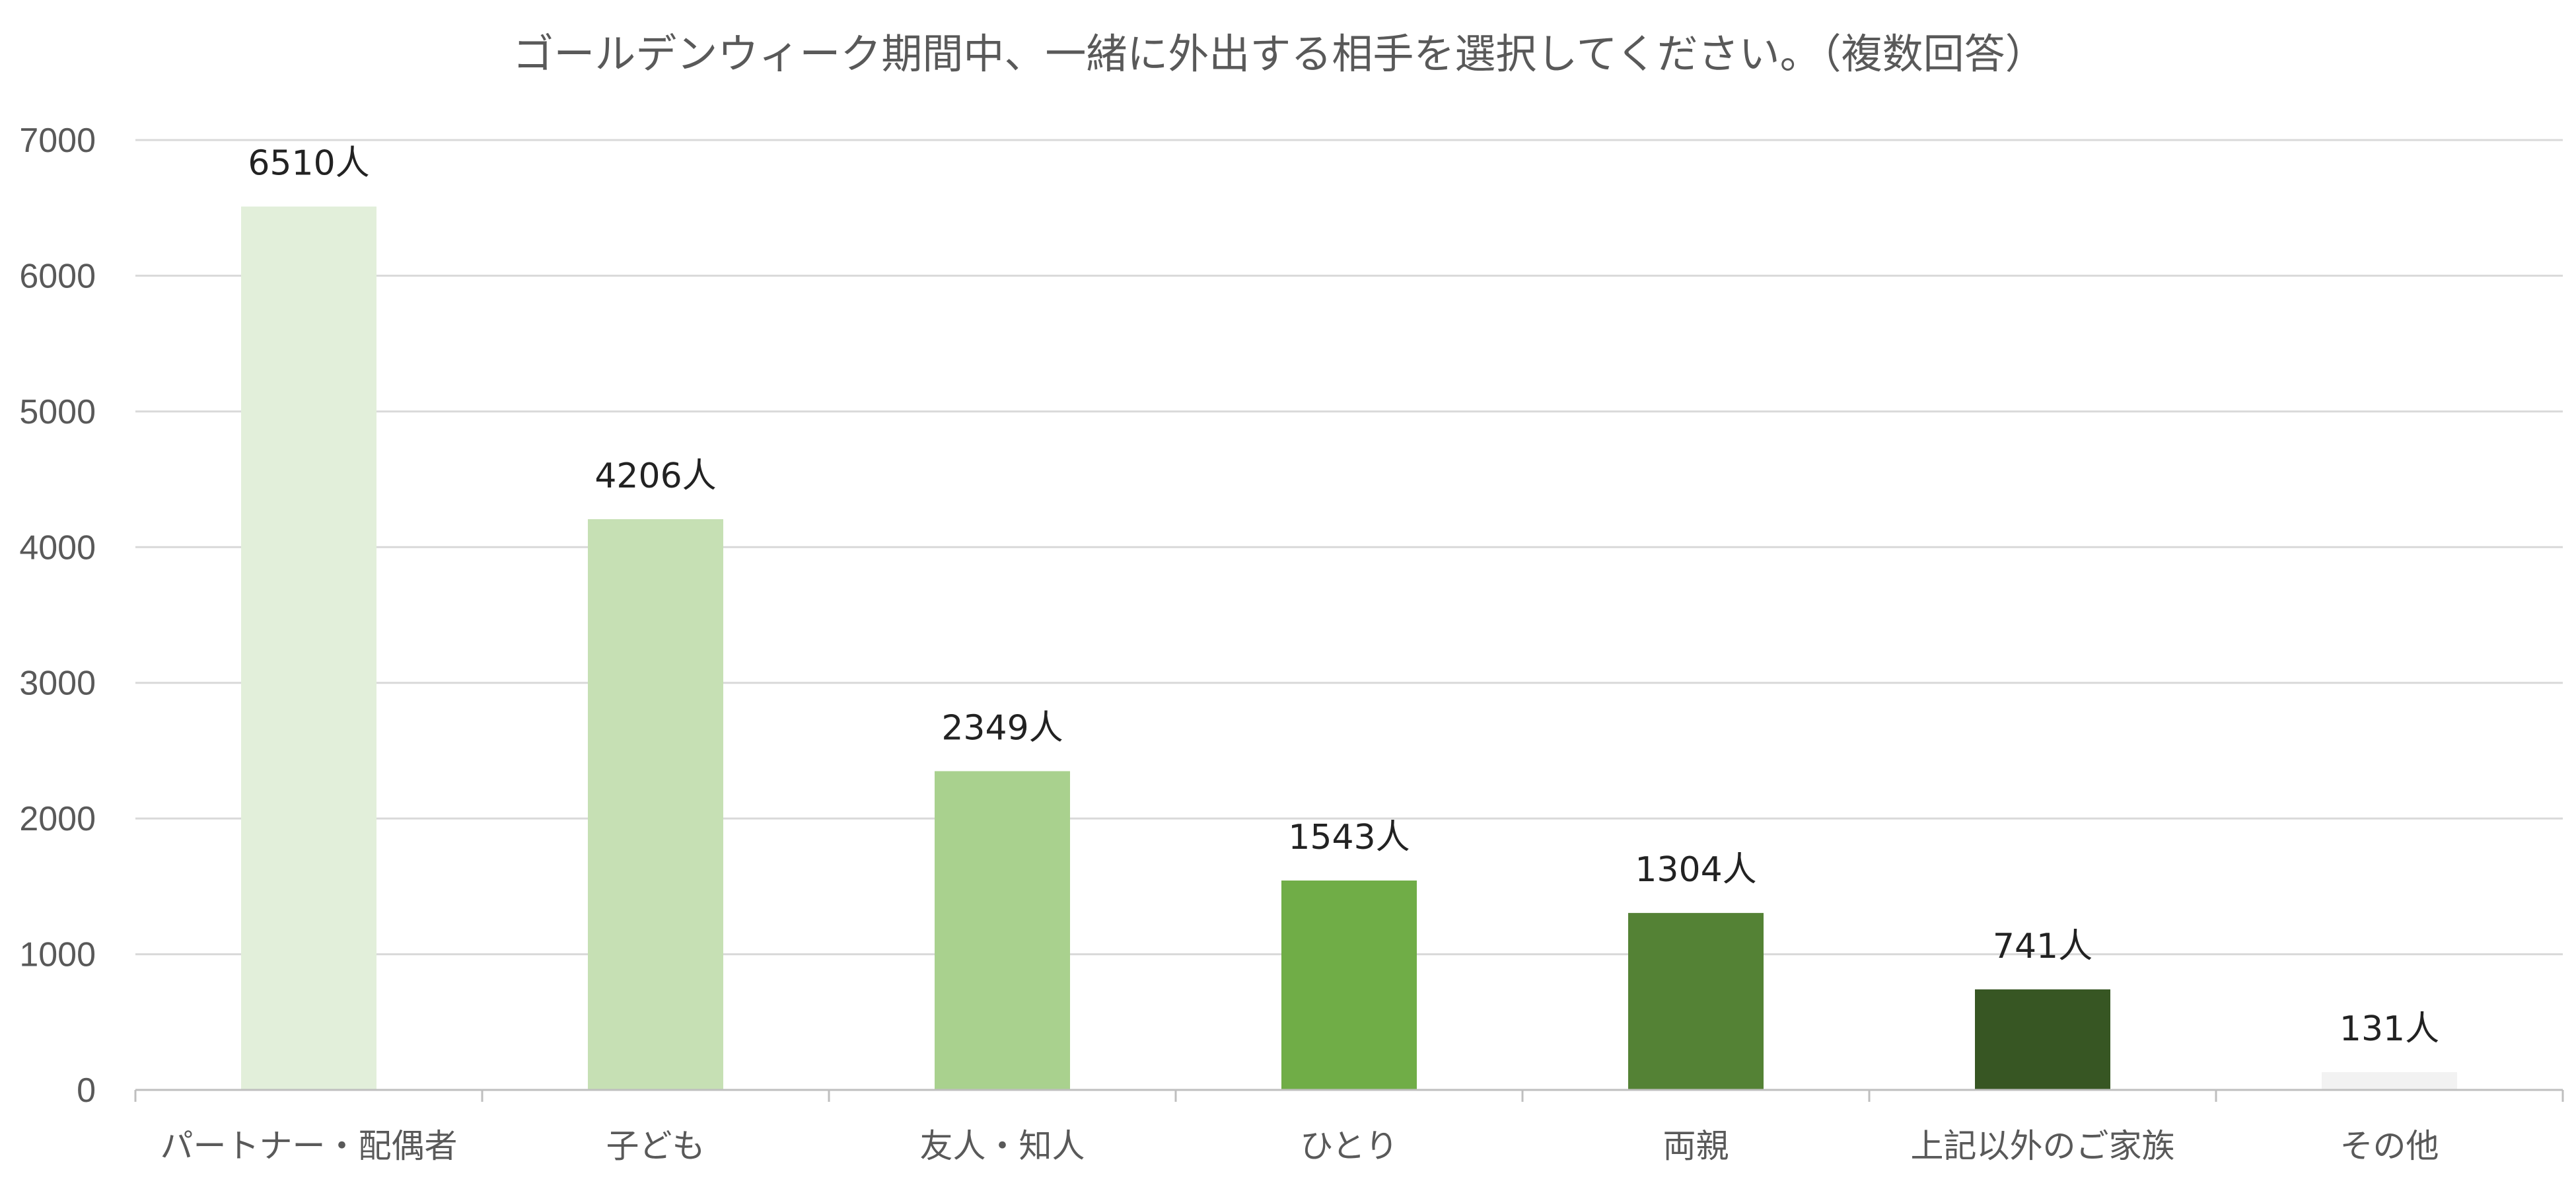  Describe the element at coordinates (309, 164) in the screenshot. I see `data-label: 6510人` at that location.